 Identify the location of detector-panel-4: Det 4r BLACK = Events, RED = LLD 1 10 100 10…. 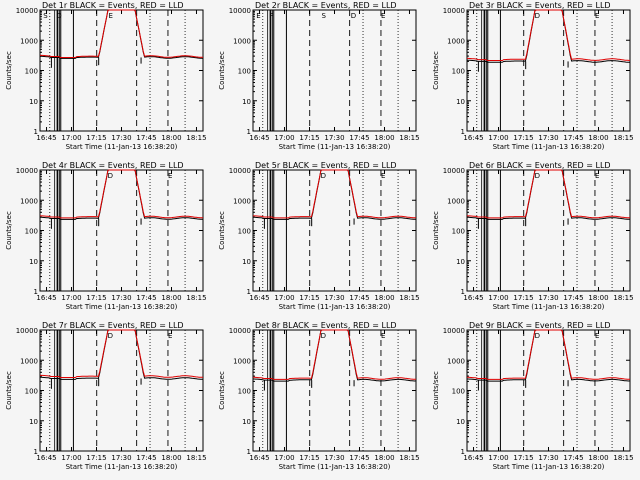
(106, 236).